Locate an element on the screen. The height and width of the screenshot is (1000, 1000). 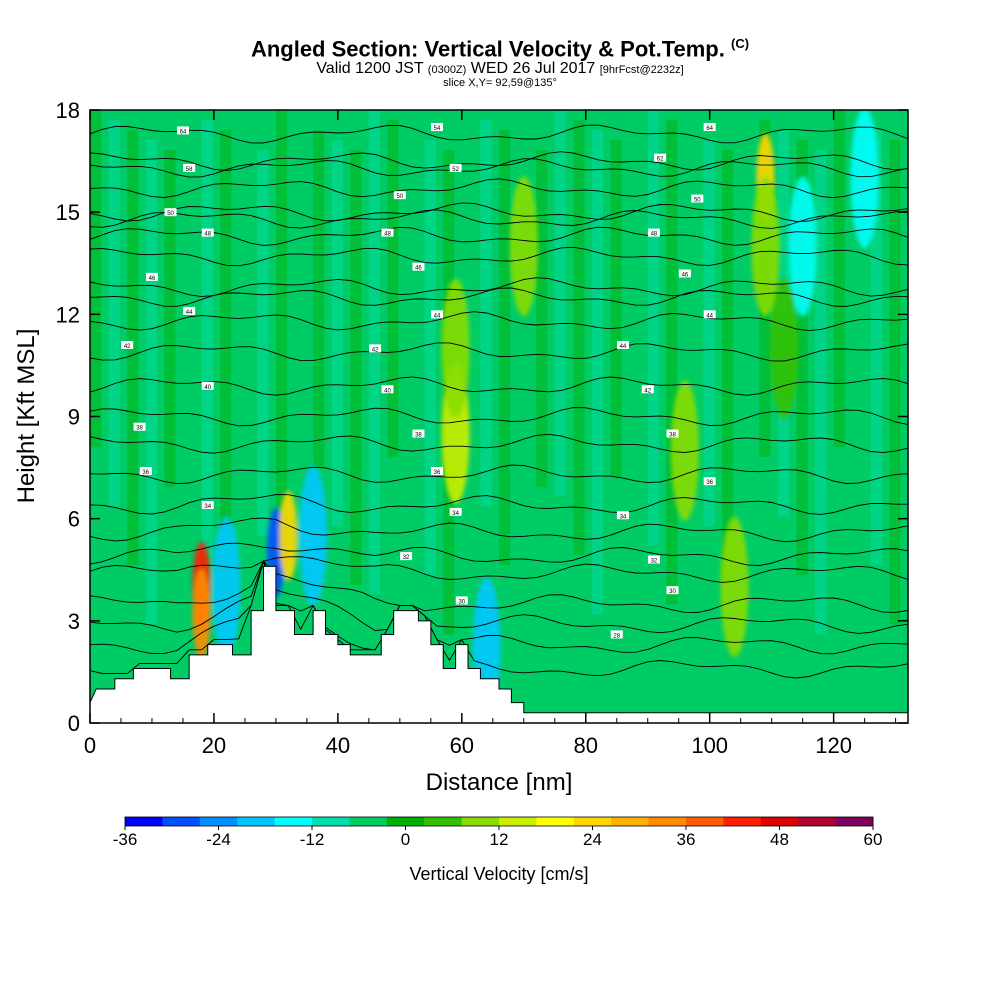
terrain is located at coordinates (499, 644).